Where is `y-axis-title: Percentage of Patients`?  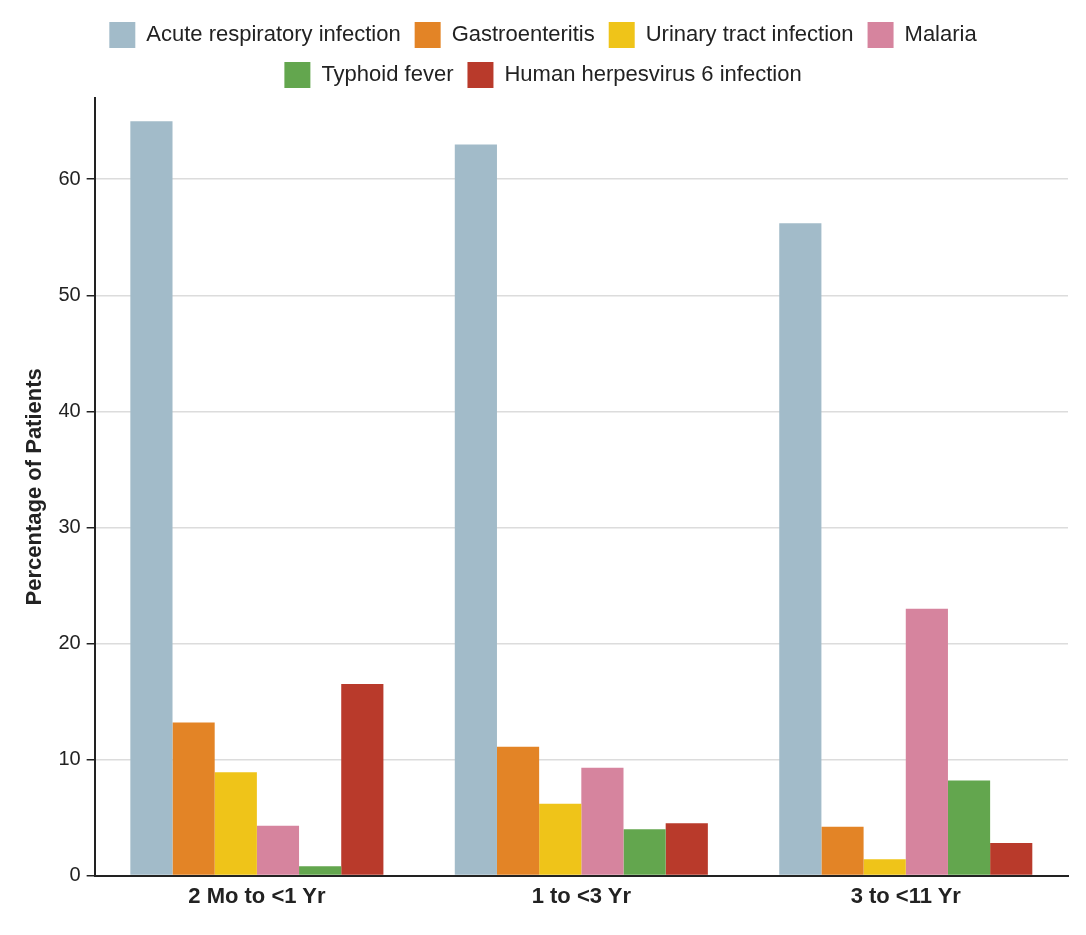
y-axis-title: Percentage of Patients is located at coordinates (34, 487).